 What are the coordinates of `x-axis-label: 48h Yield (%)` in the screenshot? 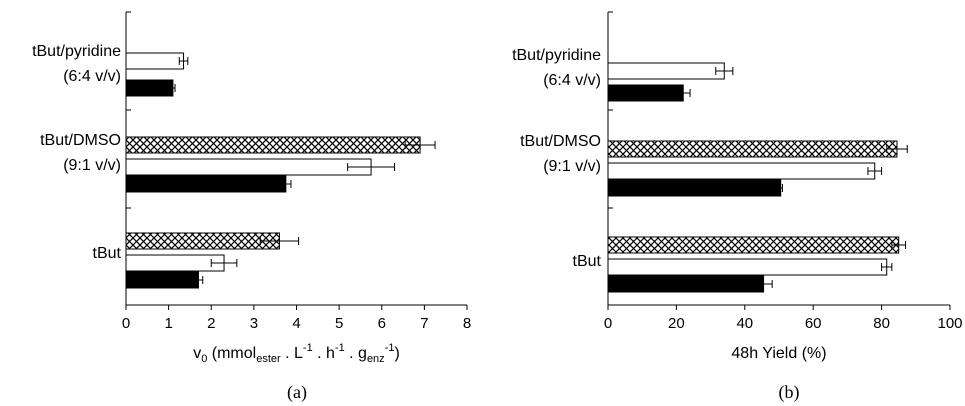 It's located at (778, 353).